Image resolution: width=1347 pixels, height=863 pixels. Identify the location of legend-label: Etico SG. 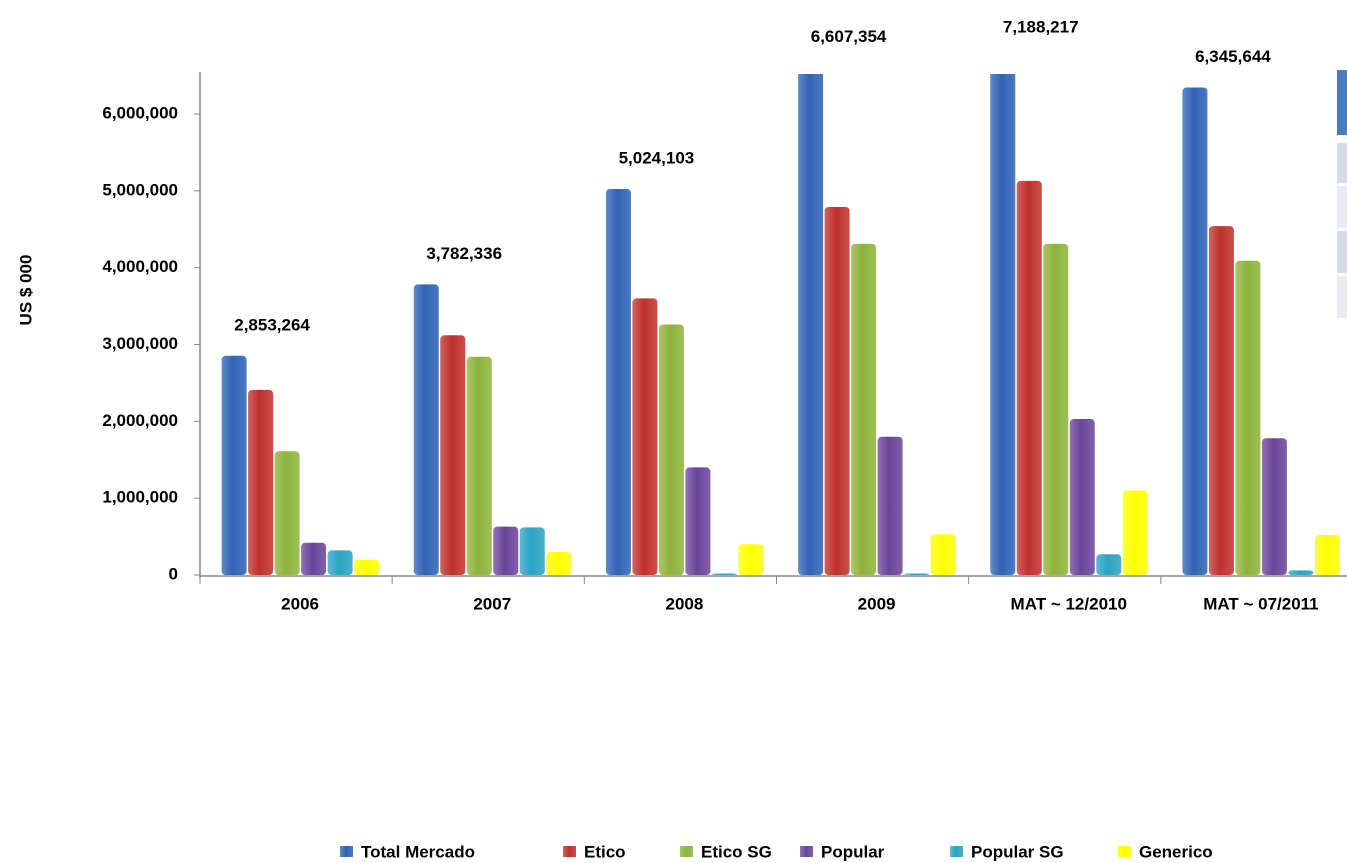
(736, 851).